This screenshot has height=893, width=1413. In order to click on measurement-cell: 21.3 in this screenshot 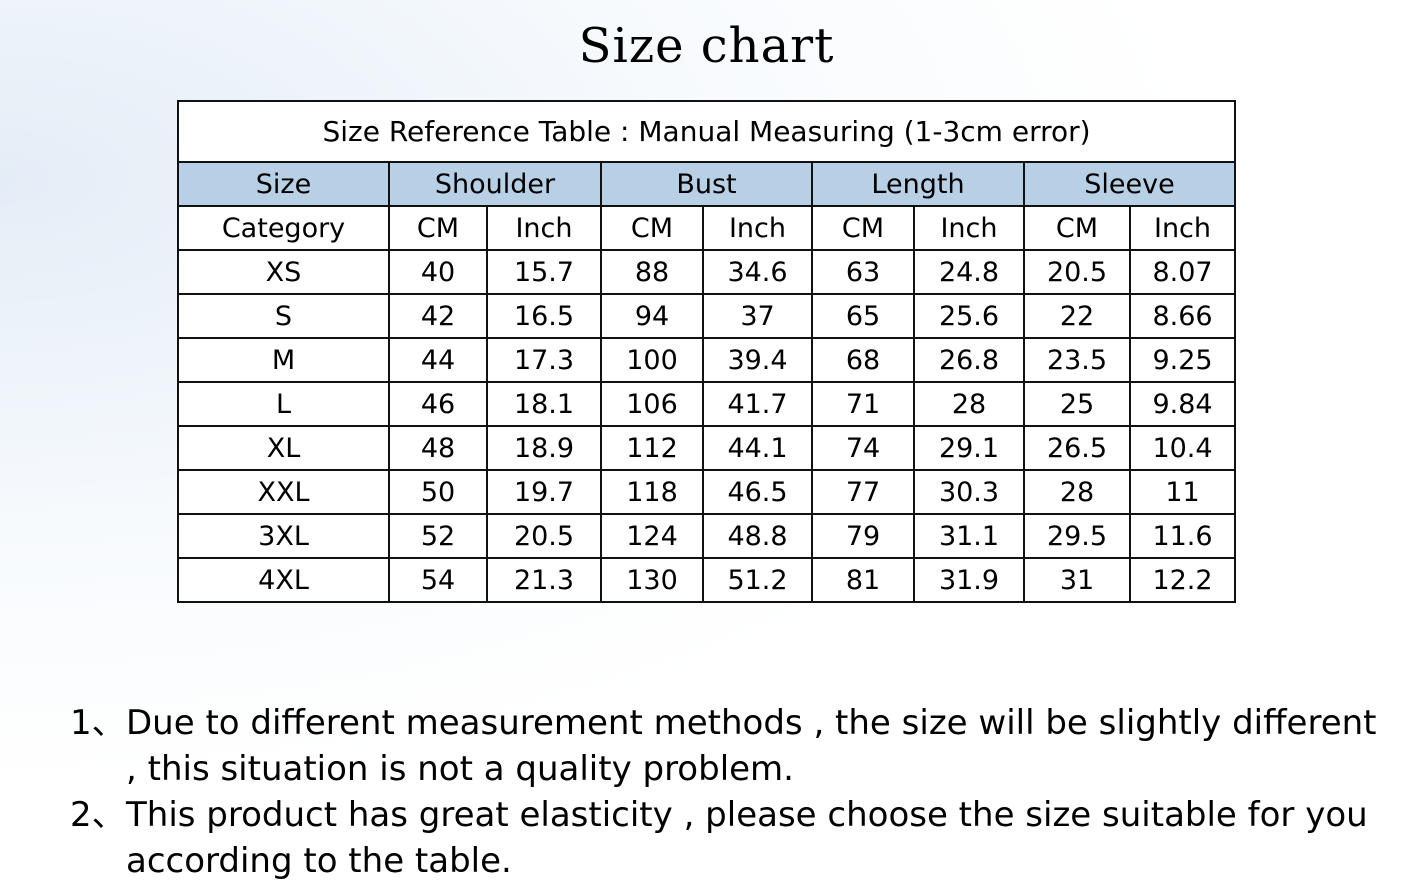, I will do `click(544, 580)`.